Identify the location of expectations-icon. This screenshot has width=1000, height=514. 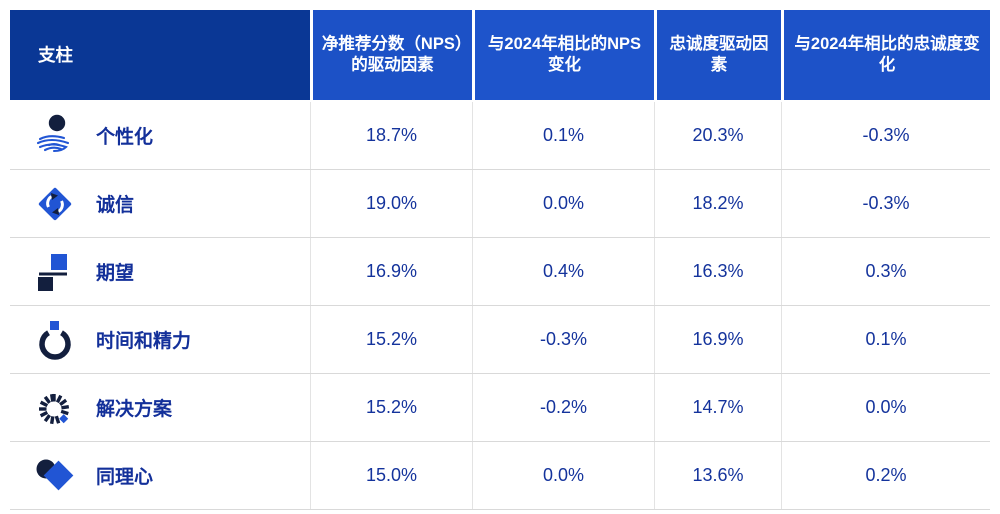
(55, 272).